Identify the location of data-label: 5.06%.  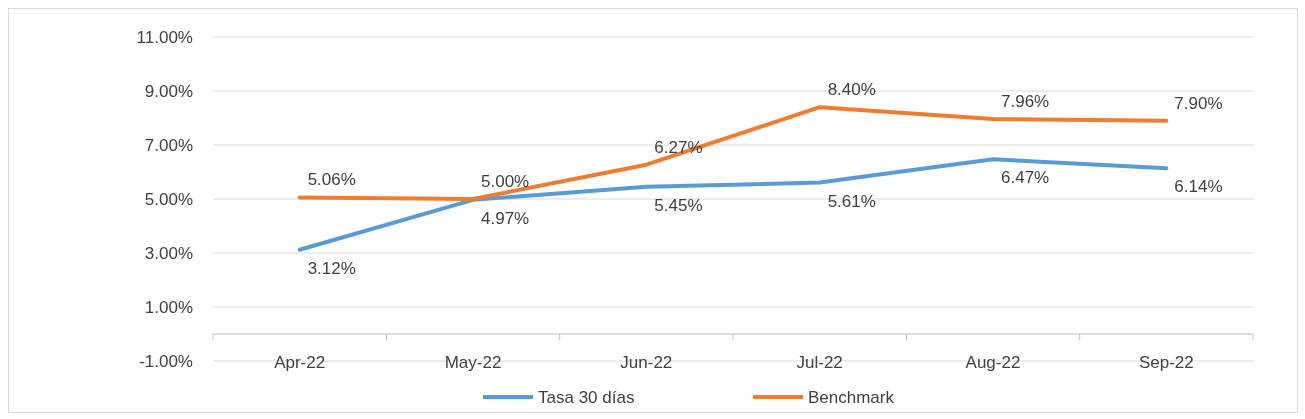
(331, 180).